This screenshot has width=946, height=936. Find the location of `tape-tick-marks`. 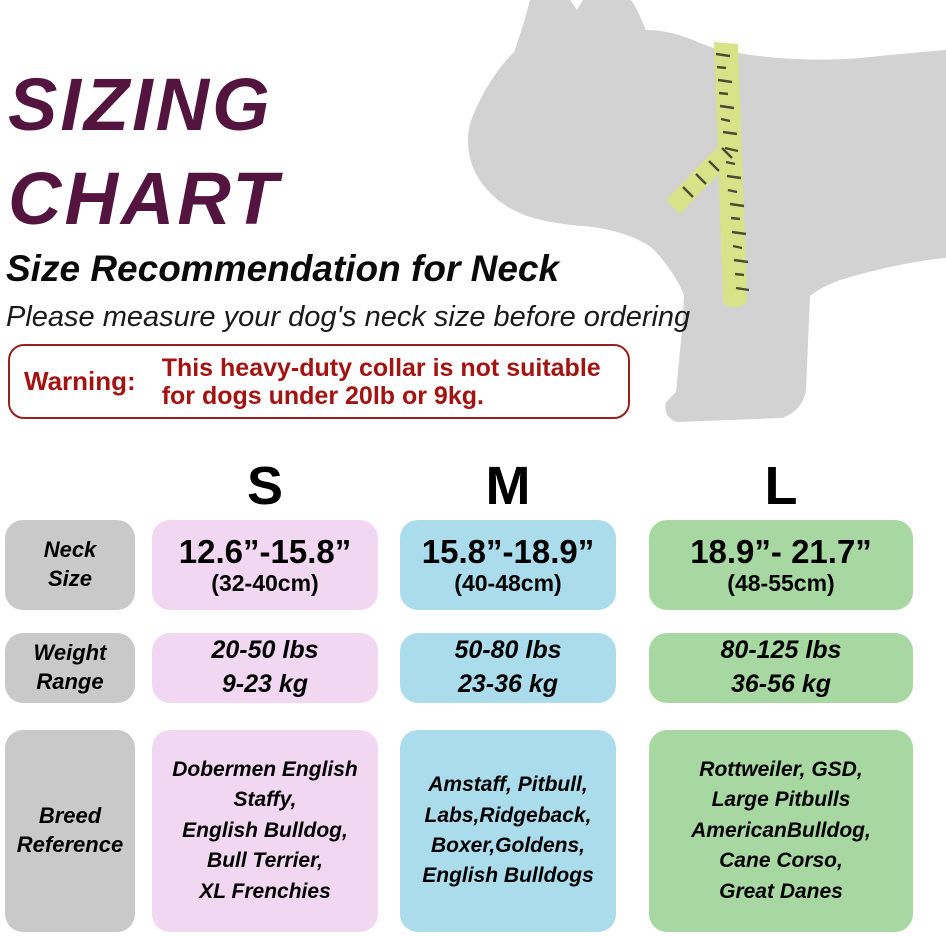

tape-tick-marks is located at coordinates (716, 172).